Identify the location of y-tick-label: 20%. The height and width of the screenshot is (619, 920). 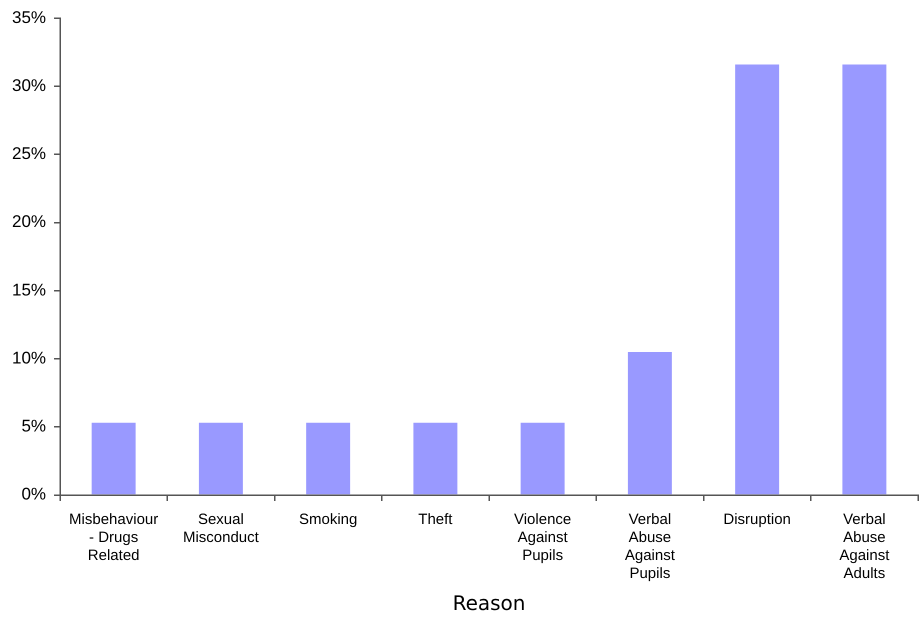
(29, 222).